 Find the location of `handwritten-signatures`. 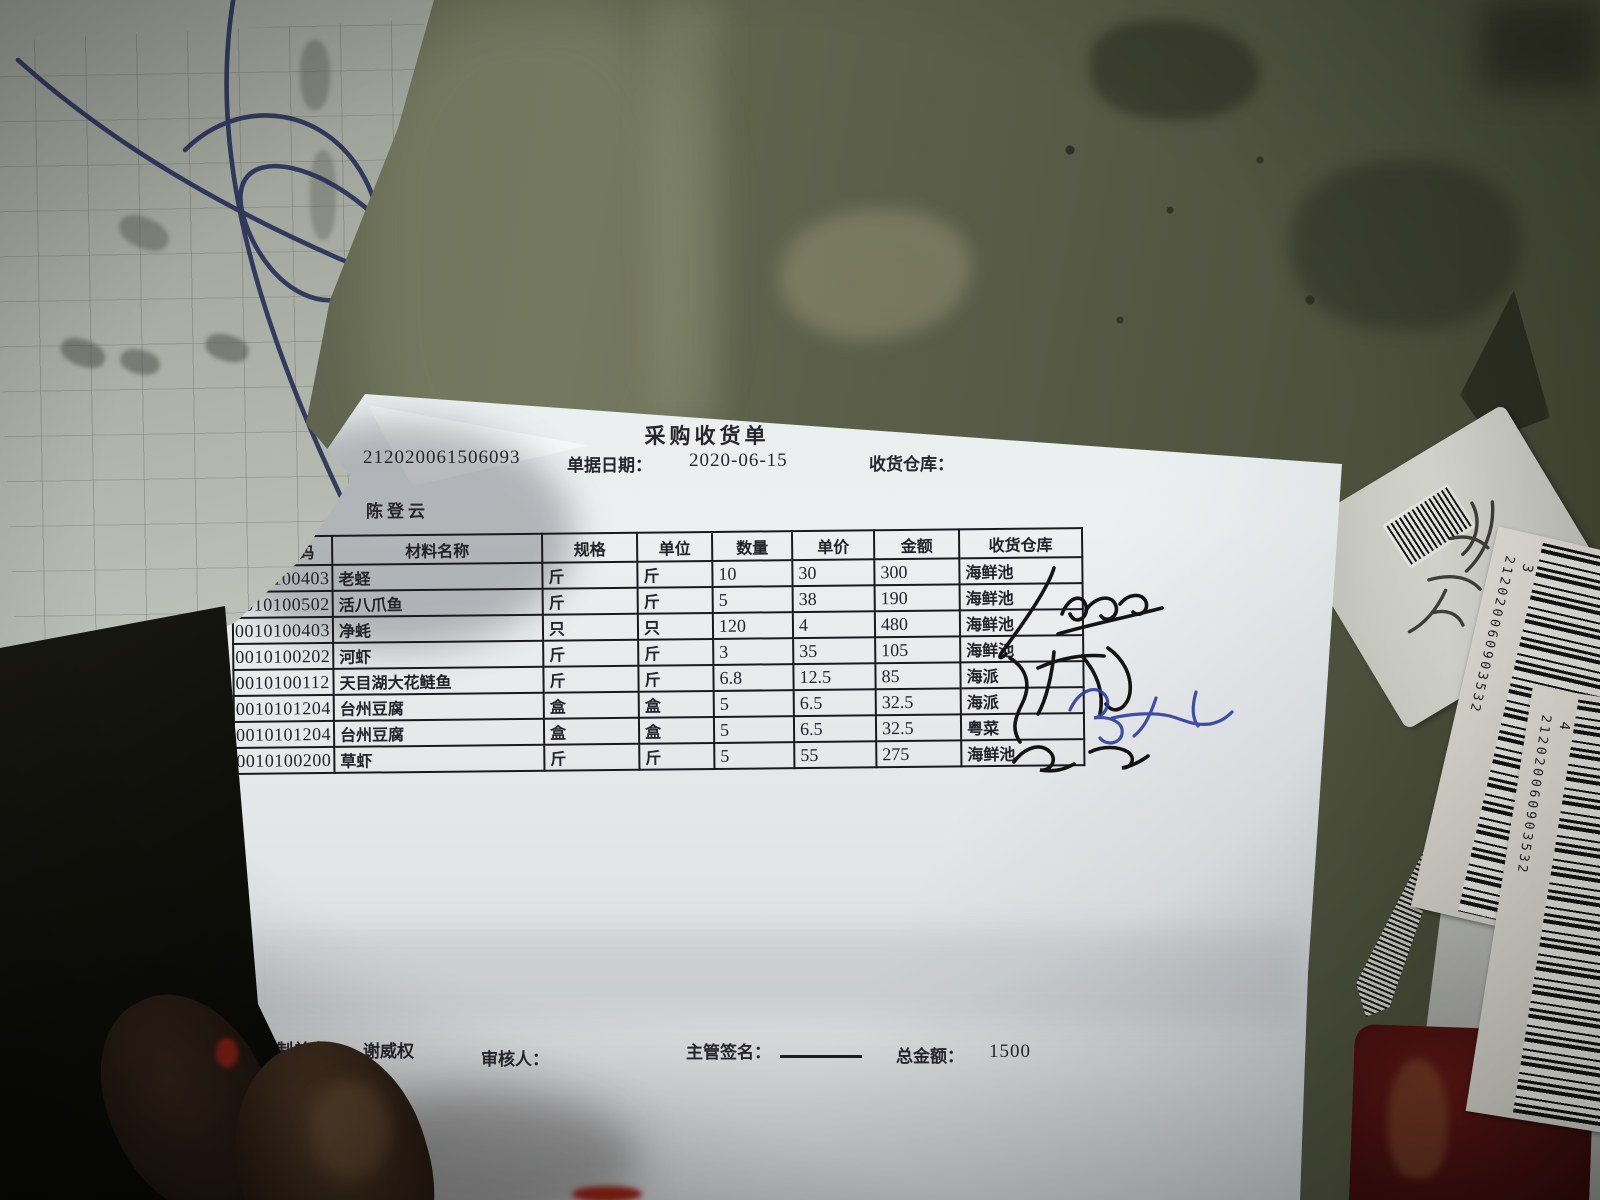

handwritten-signatures is located at coordinates (1116, 669).